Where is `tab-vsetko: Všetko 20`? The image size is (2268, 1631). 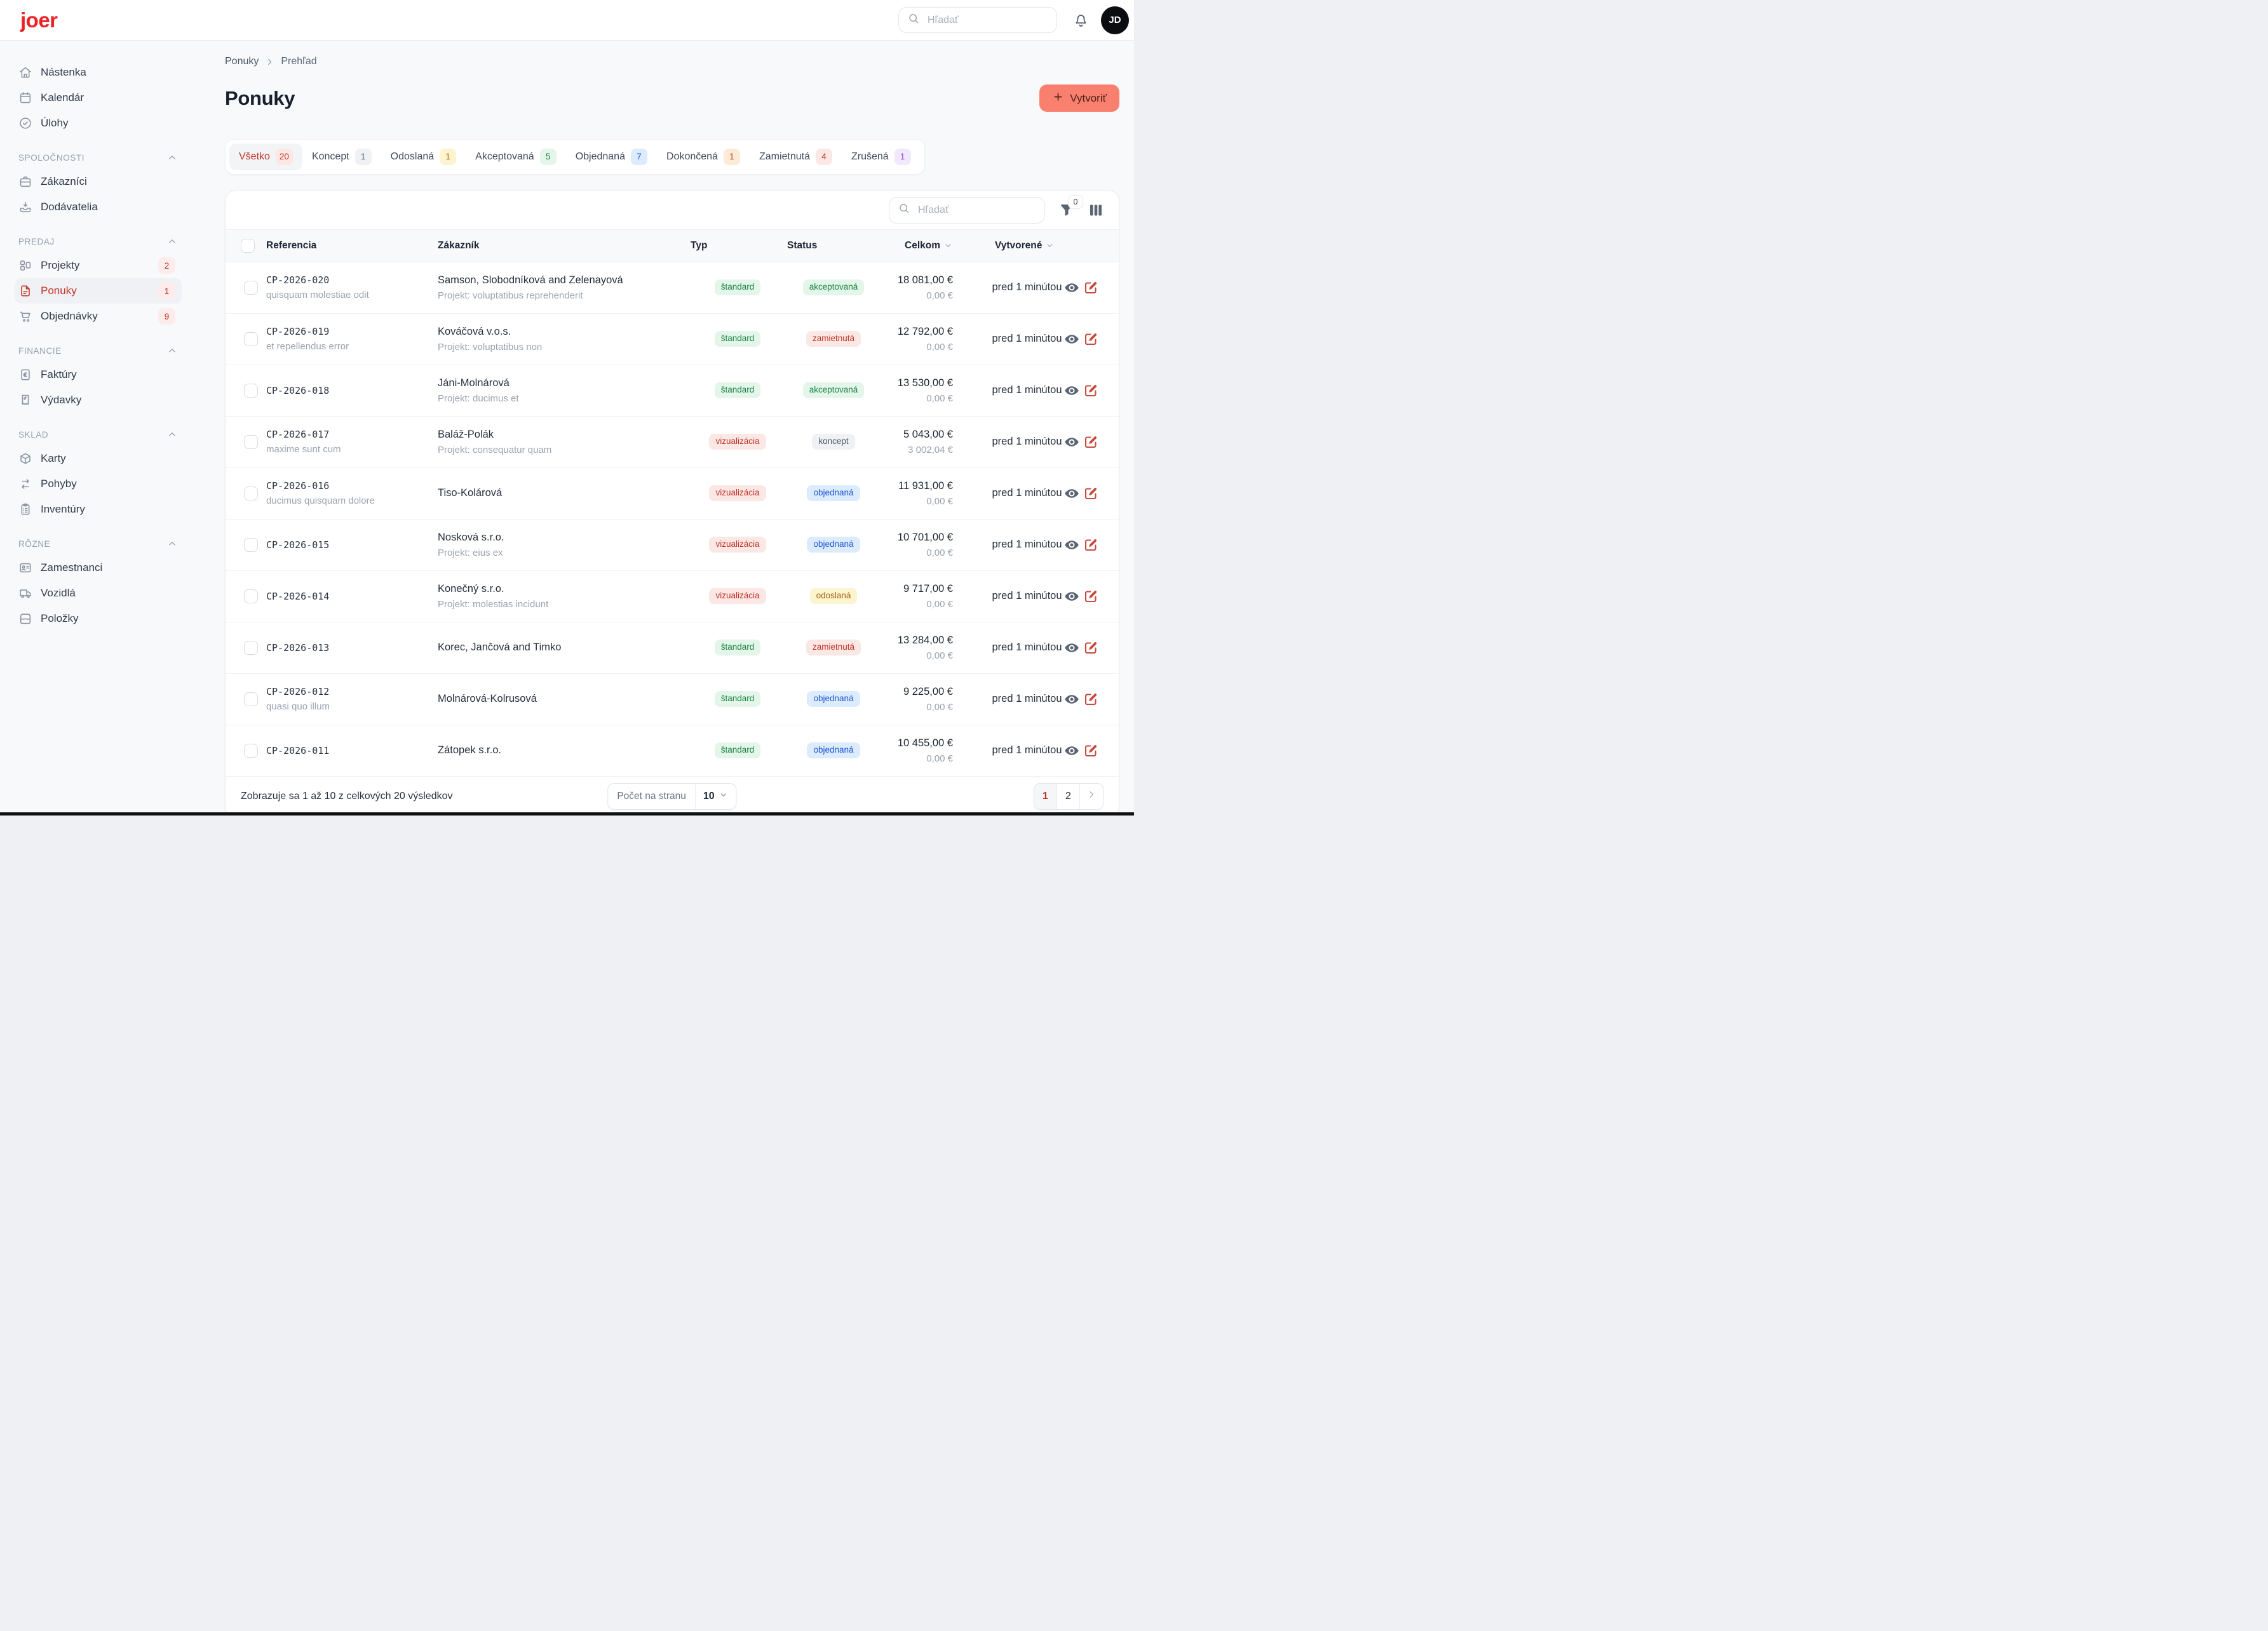 tab-vsetko: Všetko 20 is located at coordinates (265, 156).